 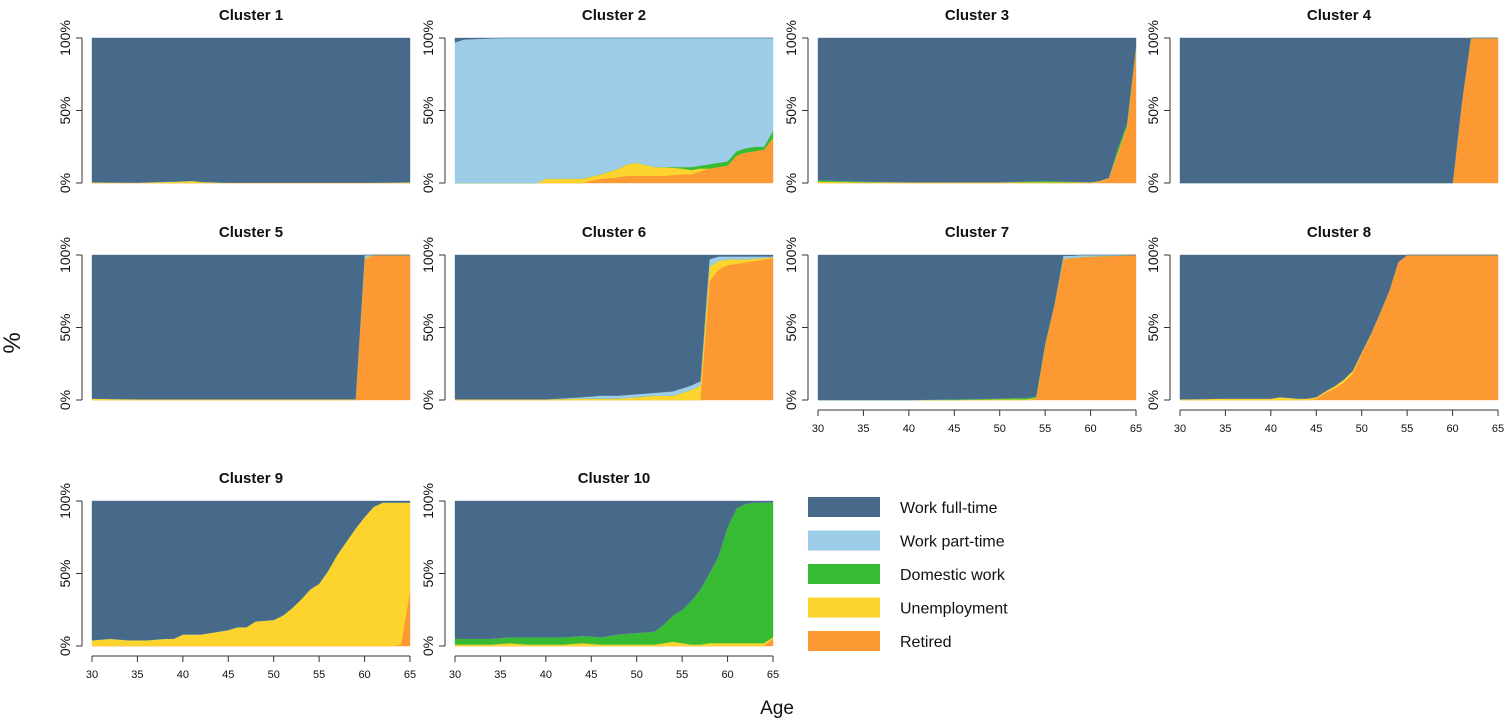 What do you see at coordinates (614, 110) in the screenshot?
I see `area-work-part-time` at bounding box center [614, 110].